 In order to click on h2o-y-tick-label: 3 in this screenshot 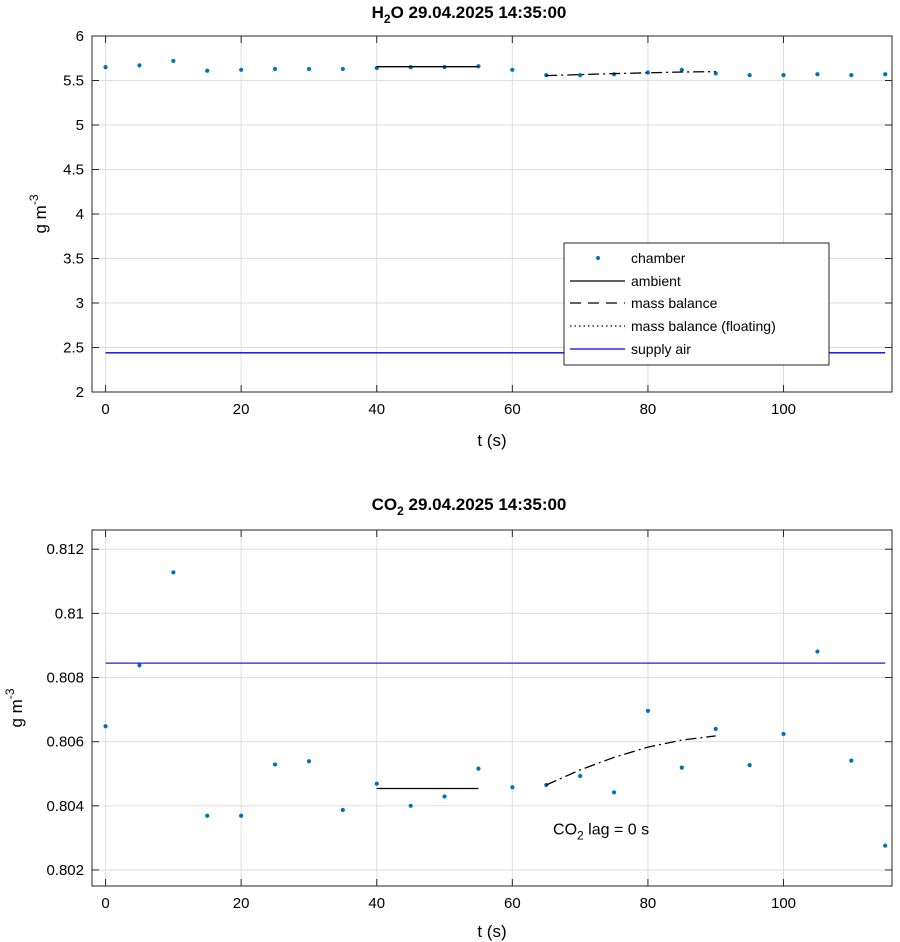, I will do `click(80, 303)`.